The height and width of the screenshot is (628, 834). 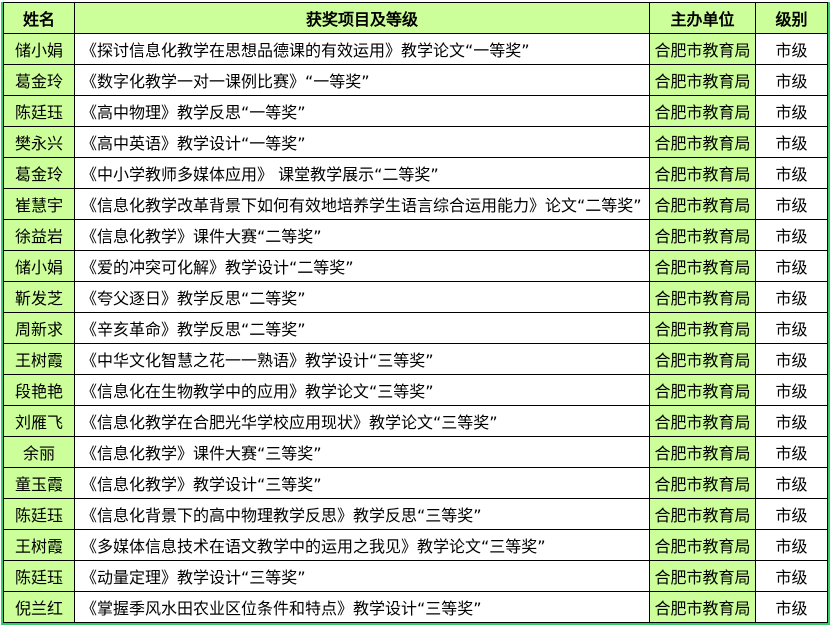 I want to click on table-row: 余丽 《信息化教学》课件大赛“三等奖” 合肥市教育局 市级, so click(x=415, y=452).